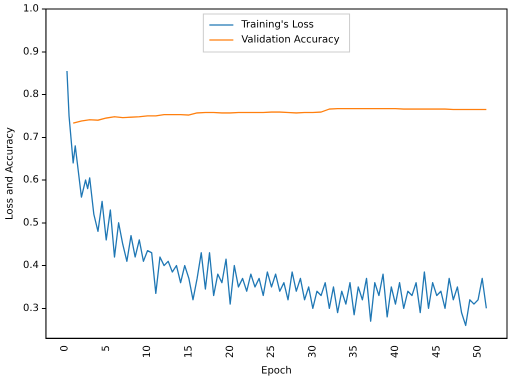 Image resolution: width=511 pixels, height=381 pixels. What do you see at coordinates (30, 222) in the screenshot?
I see `y-tick-label: 0.5` at bounding box center [30, 222].